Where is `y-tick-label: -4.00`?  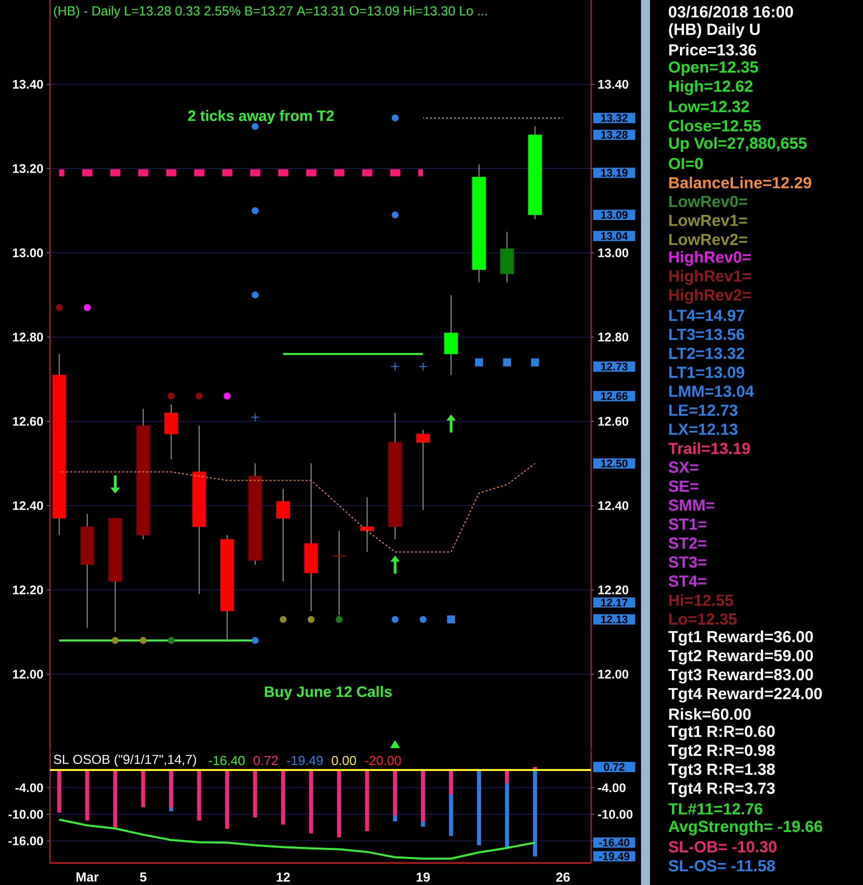
y-tick-label: -4.00 is located at coordinates (29, 787).